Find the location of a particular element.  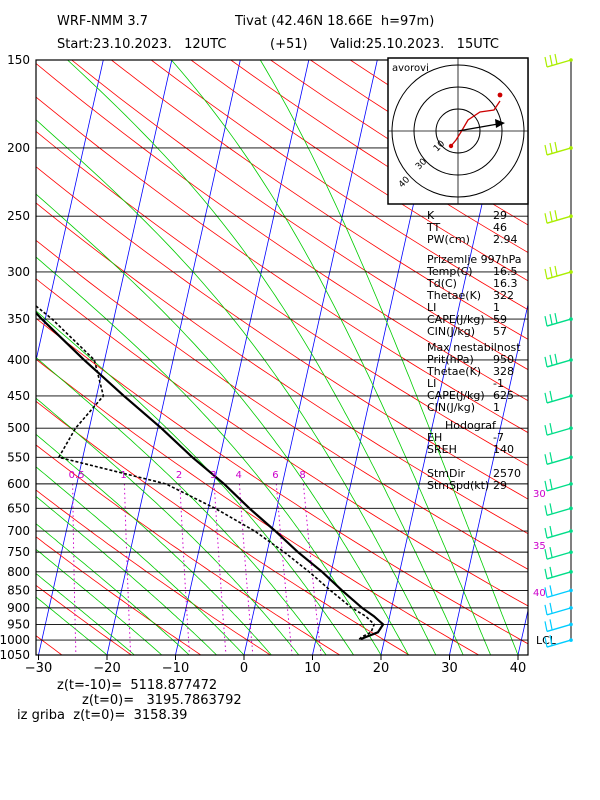

temperature-tick-label: 40 is located at coordinates (518, 668).